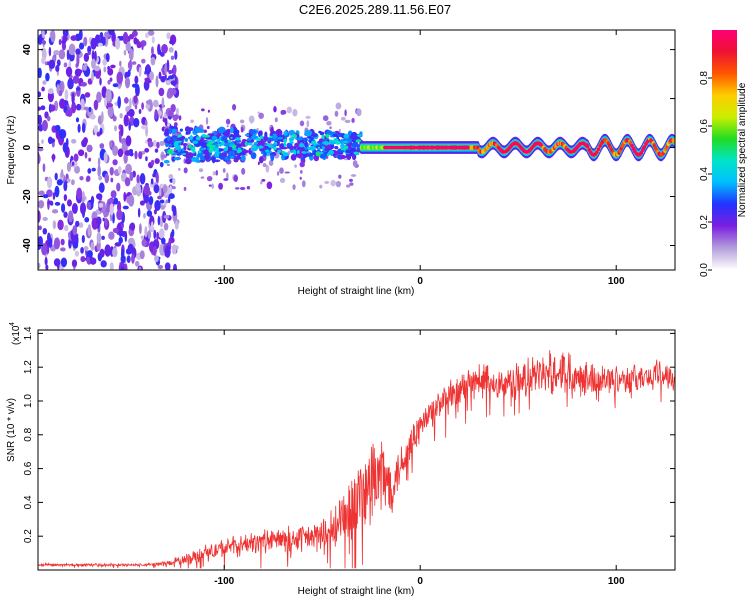 The width and height of the screenshot is (750, 600). I want to click on top-y-tick-label: 40, so click(27, 50).